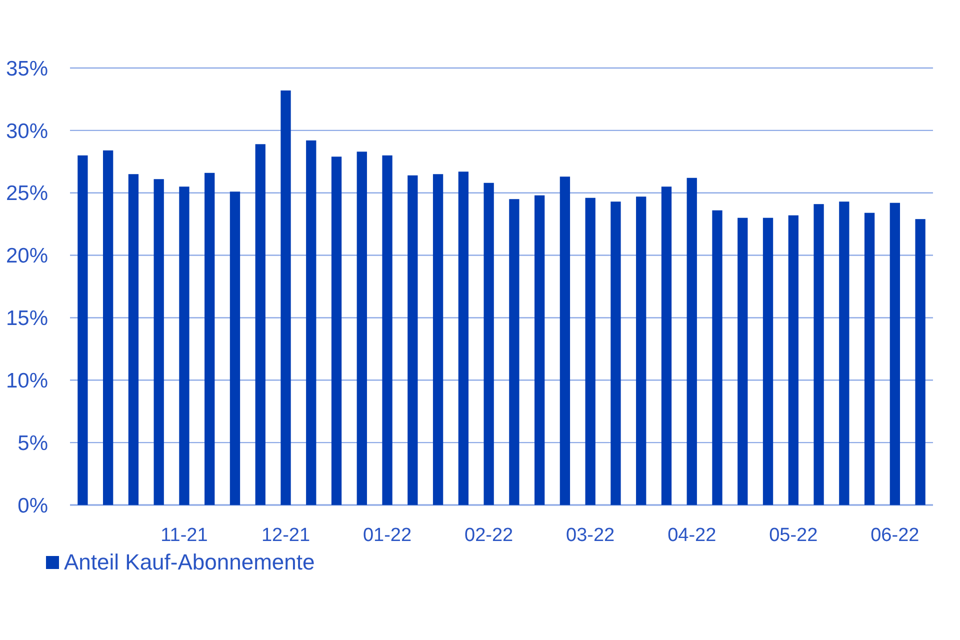 The width and height of the screenshot is (960, 640). Describe the element at coordinates (27, 131) in the screenshot. I see `y-tick-label: 30%` at that location.